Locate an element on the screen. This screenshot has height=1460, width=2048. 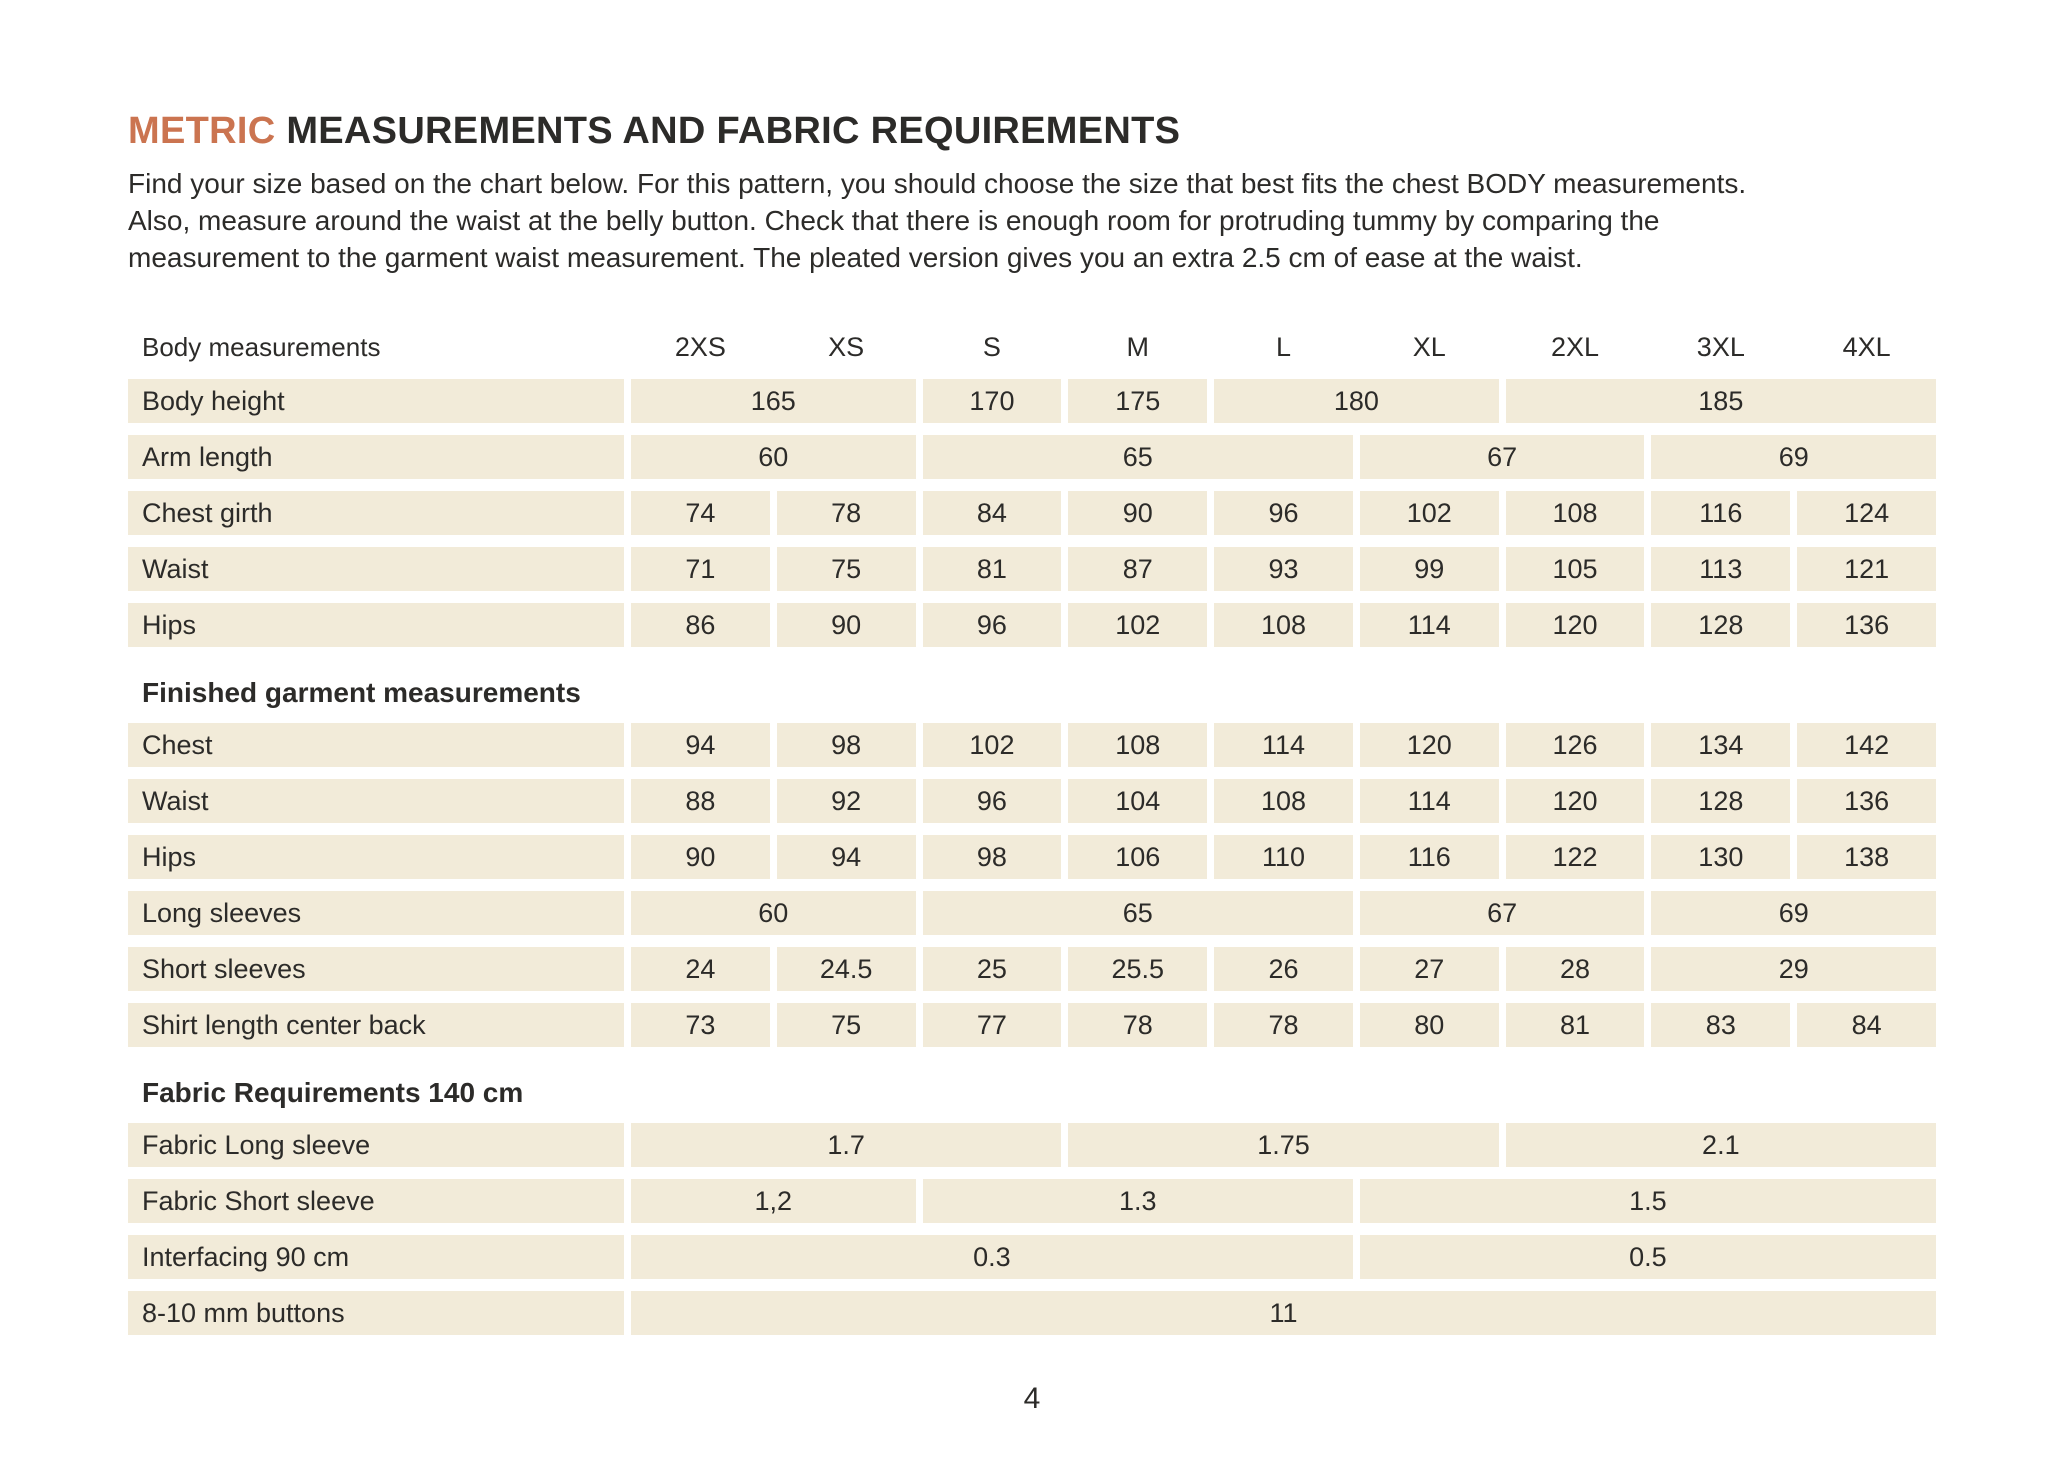
row-label: Long sleeves is located at coordinates (376, 913).